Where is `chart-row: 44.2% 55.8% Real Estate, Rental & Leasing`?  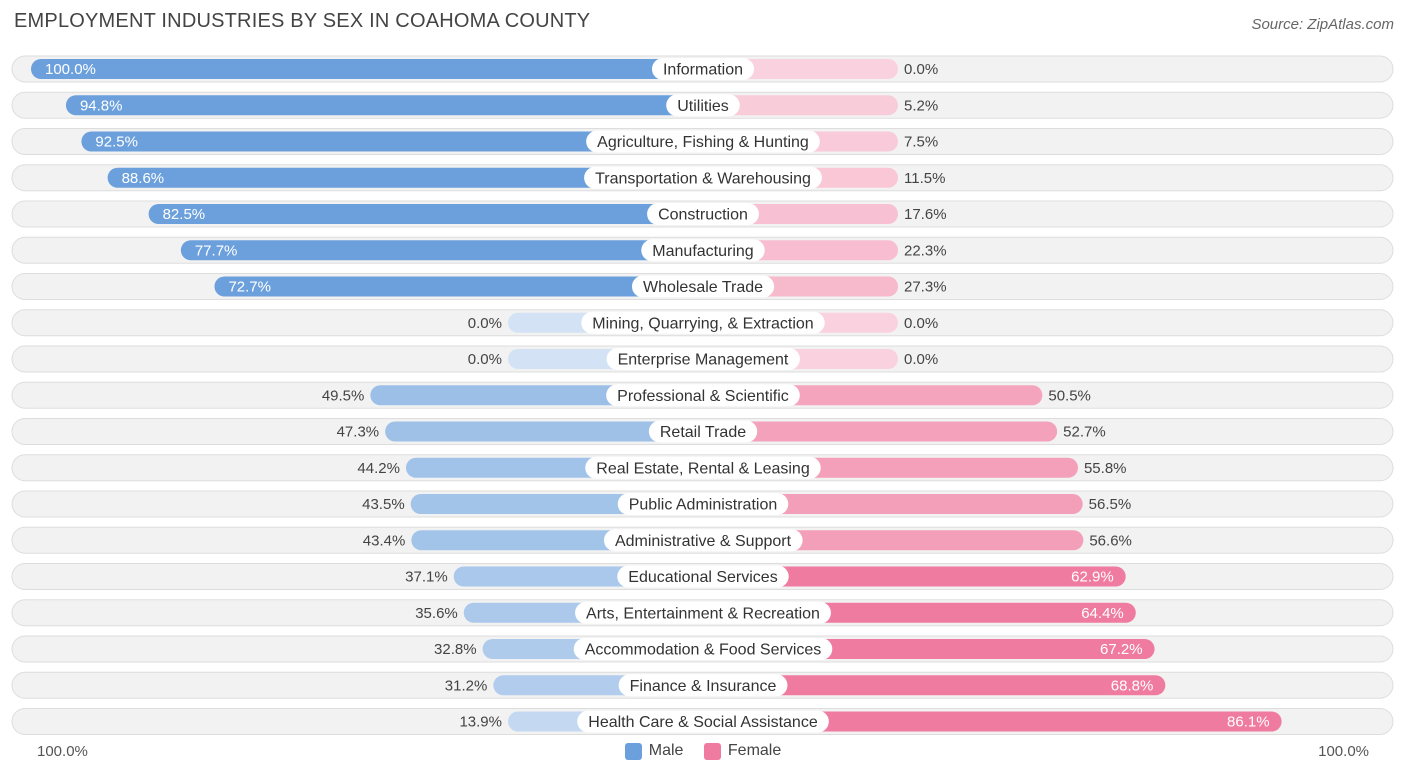
chart-row: 44.2% 55.8% Real Estate, Rental & Leasing is located at coordinates (702, 468).